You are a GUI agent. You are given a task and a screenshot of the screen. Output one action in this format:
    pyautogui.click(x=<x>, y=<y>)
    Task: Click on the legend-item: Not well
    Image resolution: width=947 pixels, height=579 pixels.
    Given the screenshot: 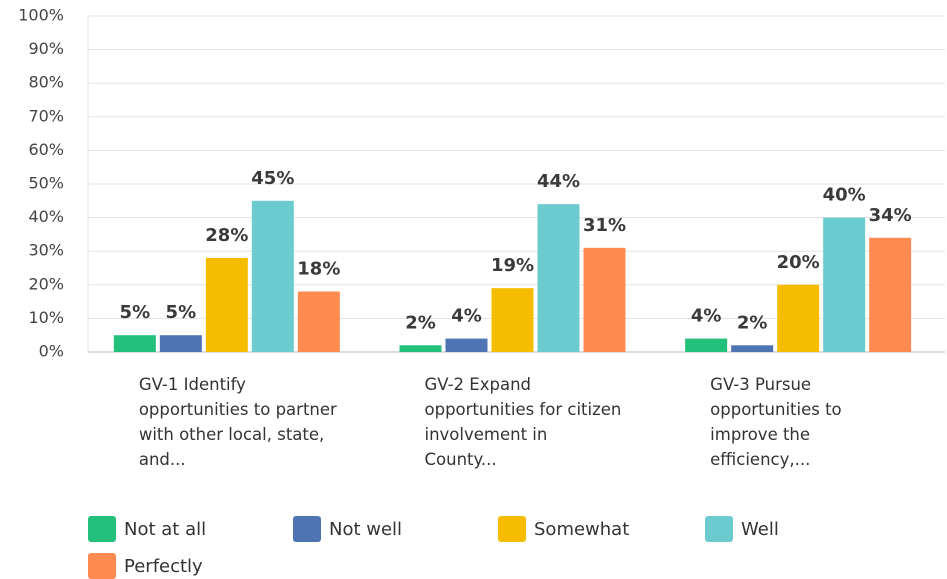 What is the action you would take?
    pyautogui.click(x=347, y=529)
    